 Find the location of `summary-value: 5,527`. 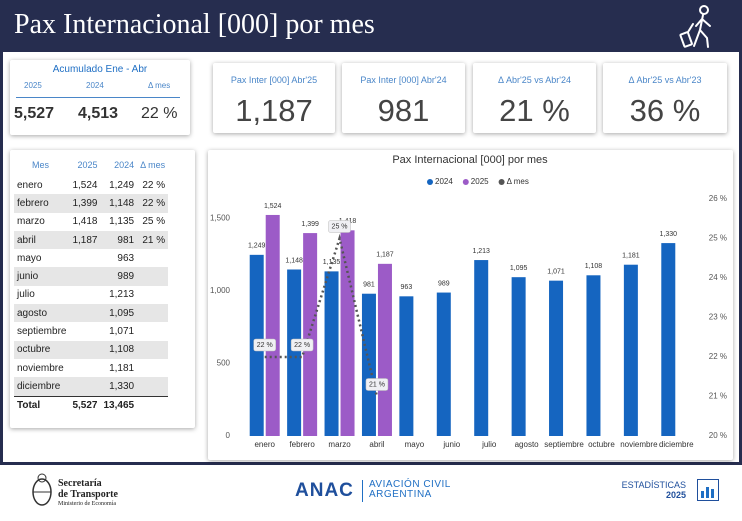

summary-value: 5,527 is located at coordinates (34, 113).